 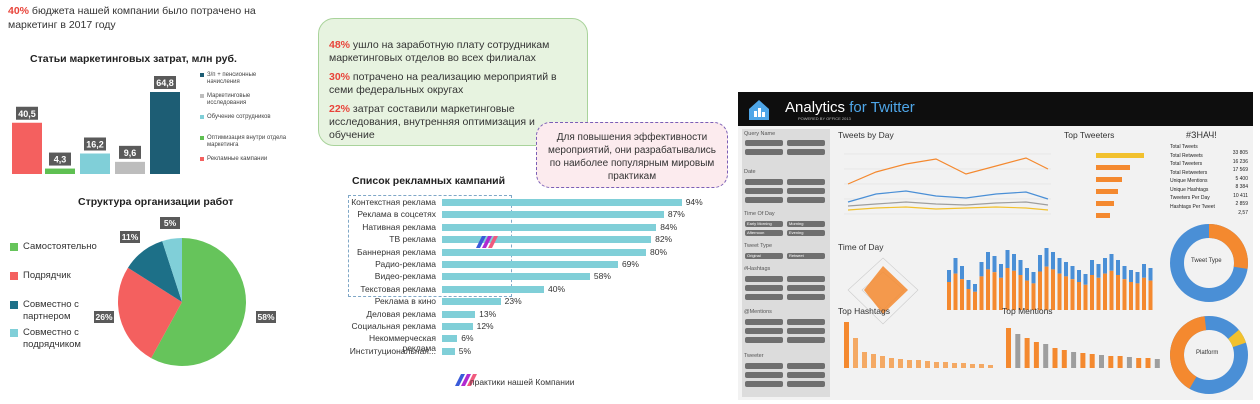 I want to click on summary-percent: 22%, so click(x=340, y=109).